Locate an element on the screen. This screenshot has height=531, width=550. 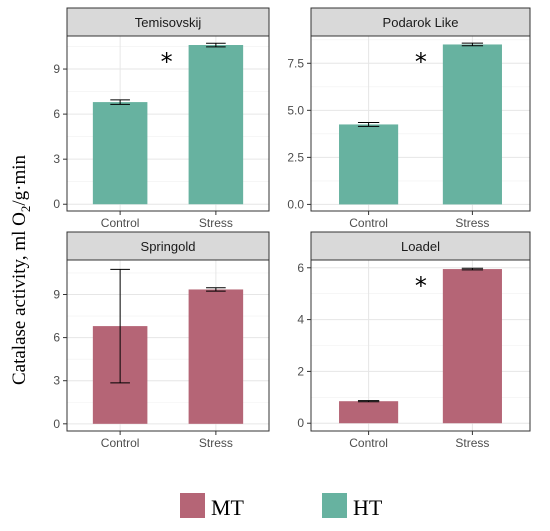
legend-key-ht is located at coordinates (334, 505).